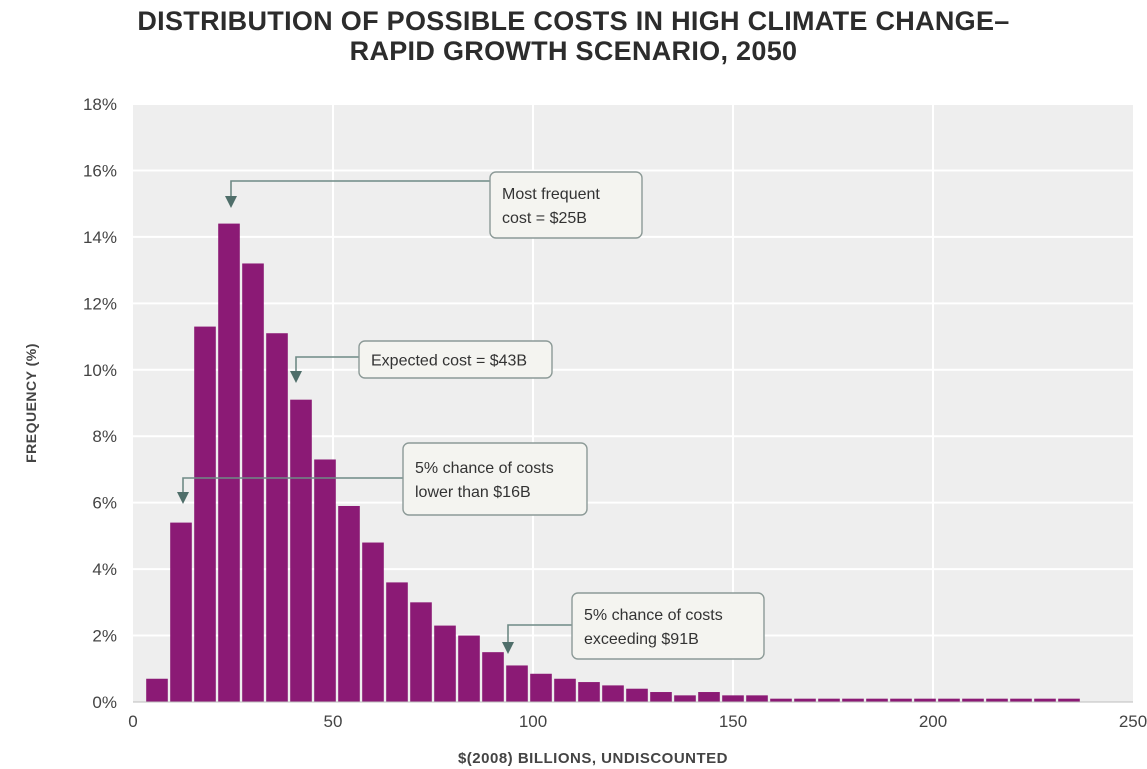  What do you see at coordinates (31, 403) in the screenshot?
I see `y-axis-label: FREQUENCY (%)` at bounding box center [31, 403].